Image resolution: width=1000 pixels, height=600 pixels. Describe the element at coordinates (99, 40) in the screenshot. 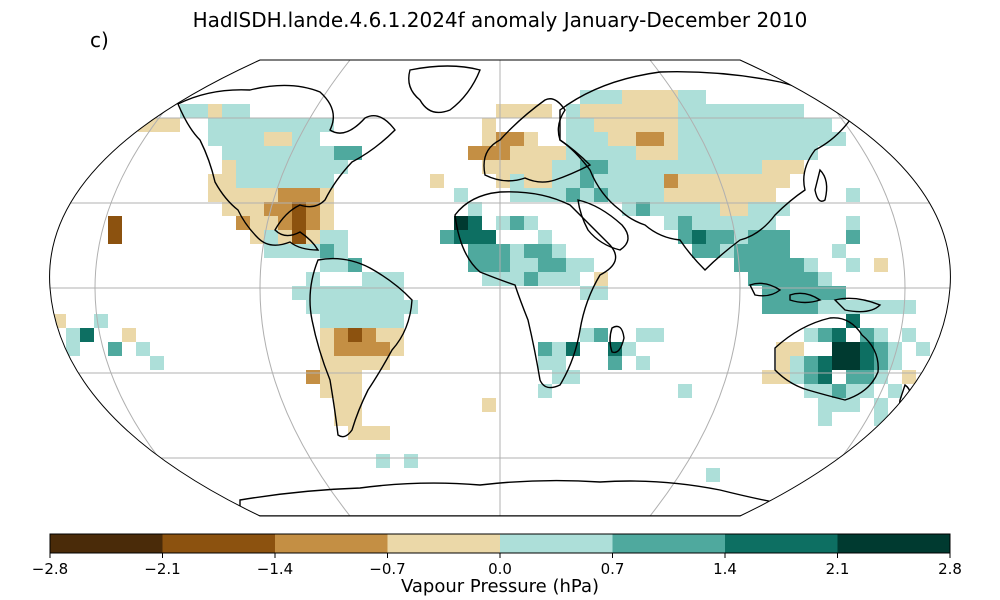

I see `panel-label: c)` at that location.